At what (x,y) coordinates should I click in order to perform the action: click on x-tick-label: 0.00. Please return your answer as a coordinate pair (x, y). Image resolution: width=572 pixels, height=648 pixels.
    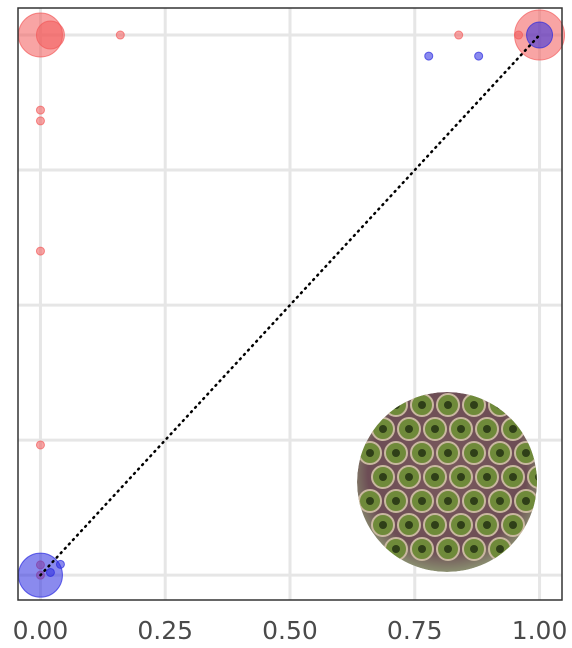
    Looking at the image, I should click on (41, 630).